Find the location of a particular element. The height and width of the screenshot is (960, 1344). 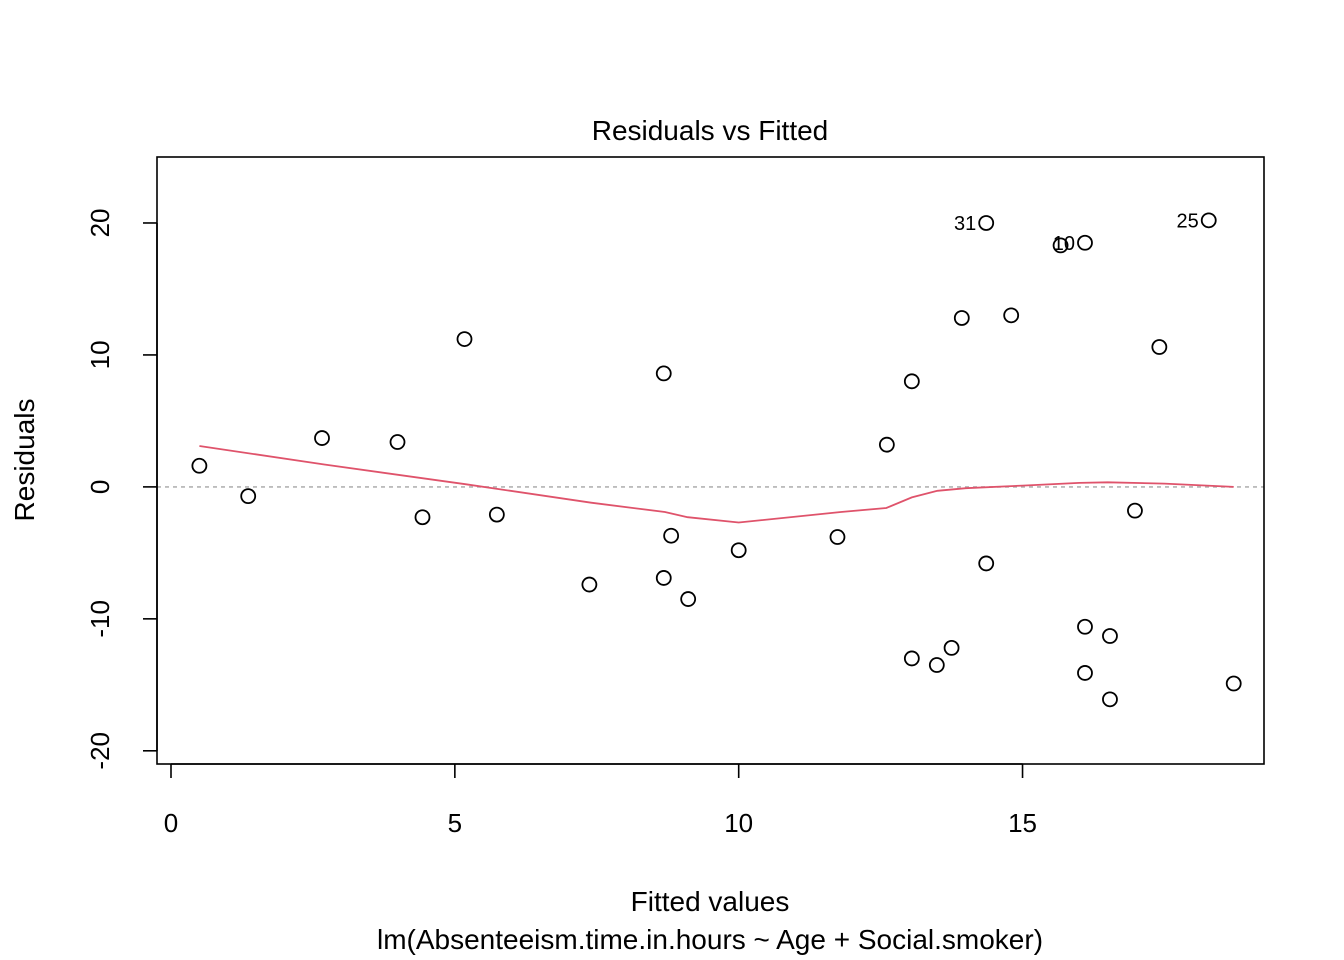

point-label: 10 is located at coordinates (1064, 244).